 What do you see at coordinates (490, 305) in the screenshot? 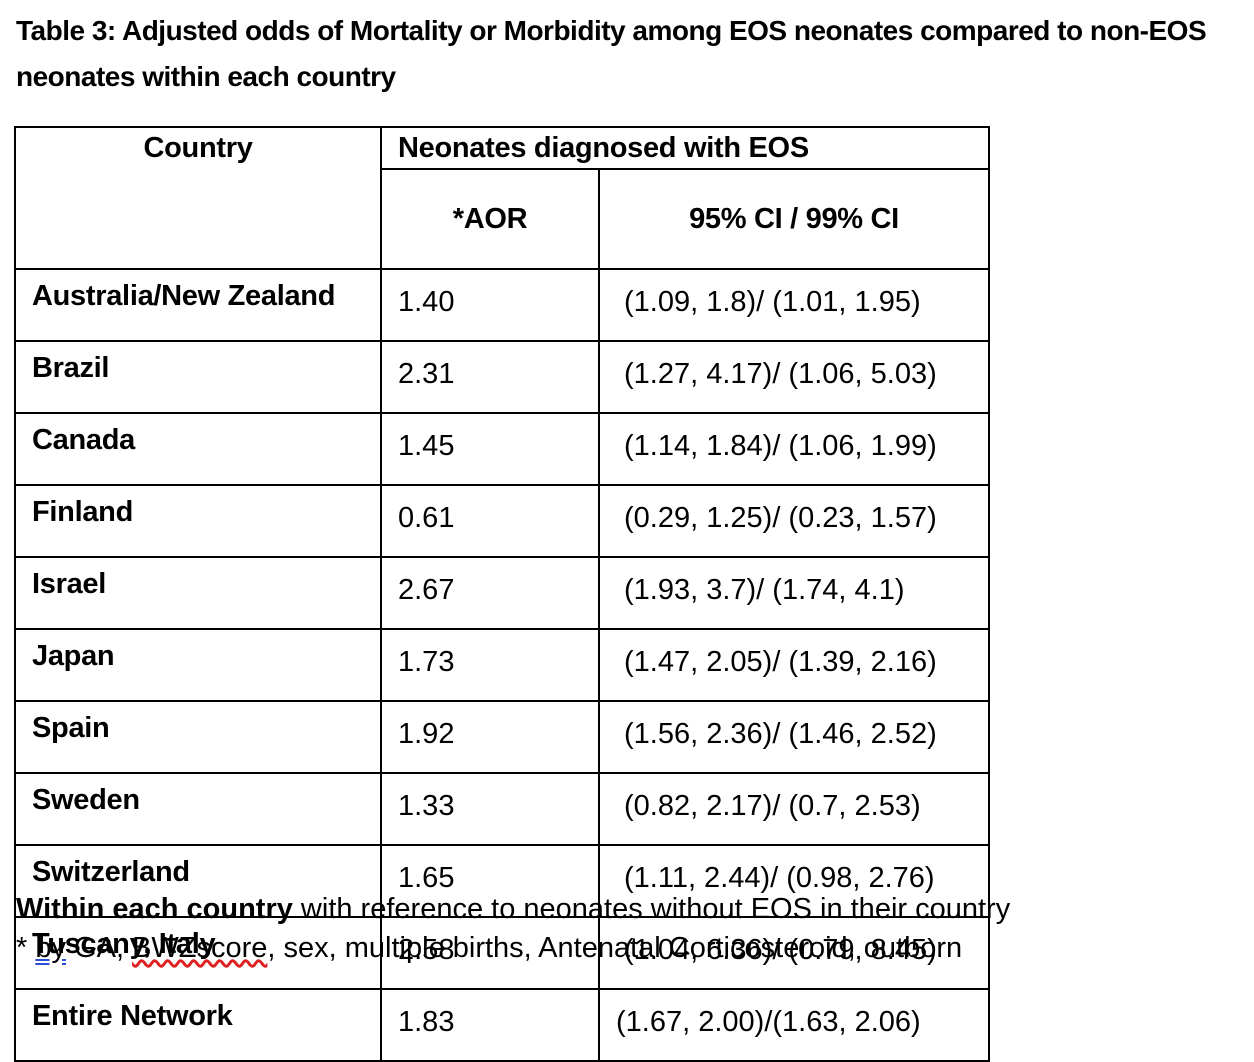
I see `aor-cell: 1.40` at bounding box center [490, 305].